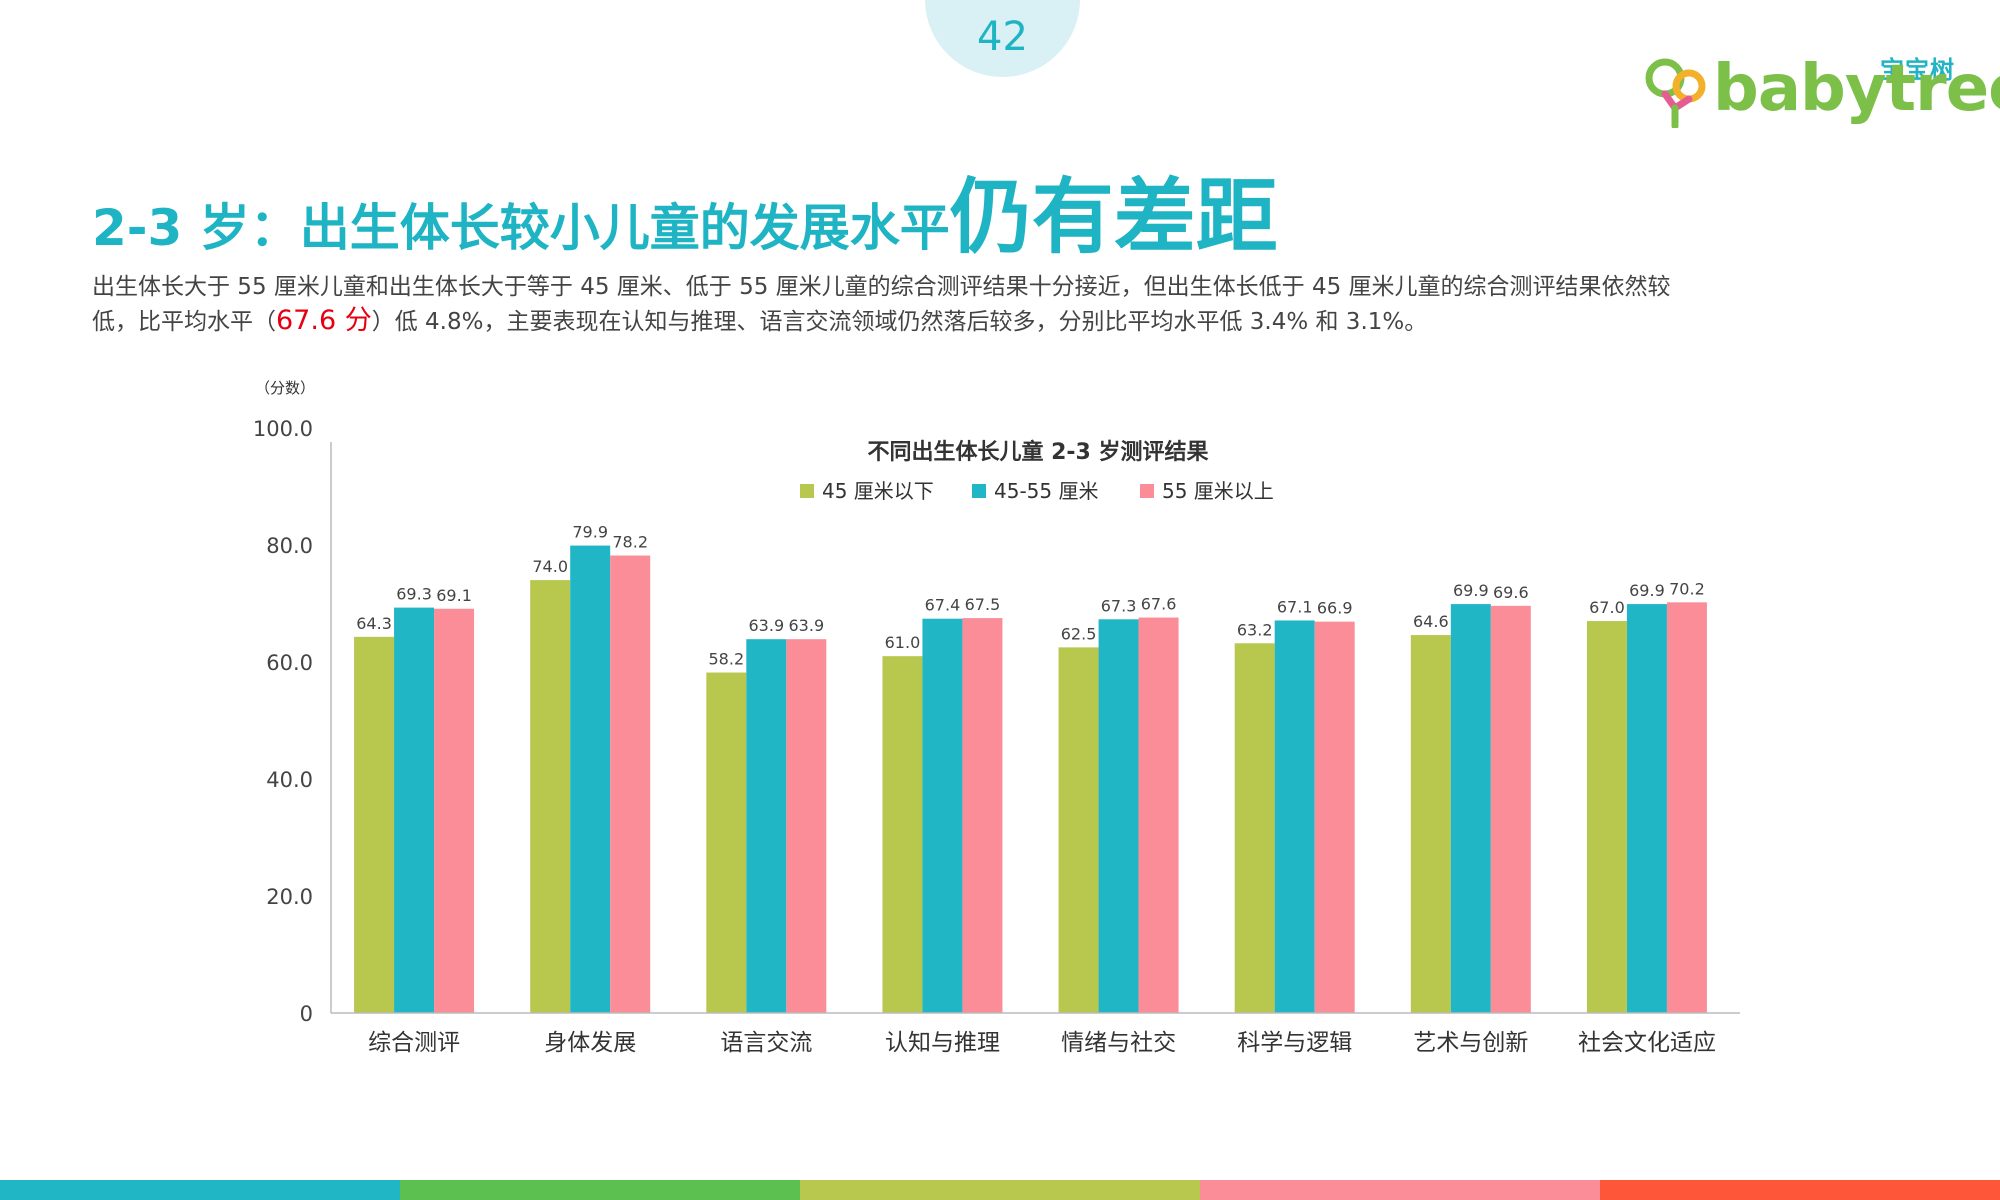 This screenshot has width=2000, height=1200. What do you see at coordinates (324, 320) in the screenshot?
I see `description-highlight: 67.6 分` at bounding box center [324, 320].